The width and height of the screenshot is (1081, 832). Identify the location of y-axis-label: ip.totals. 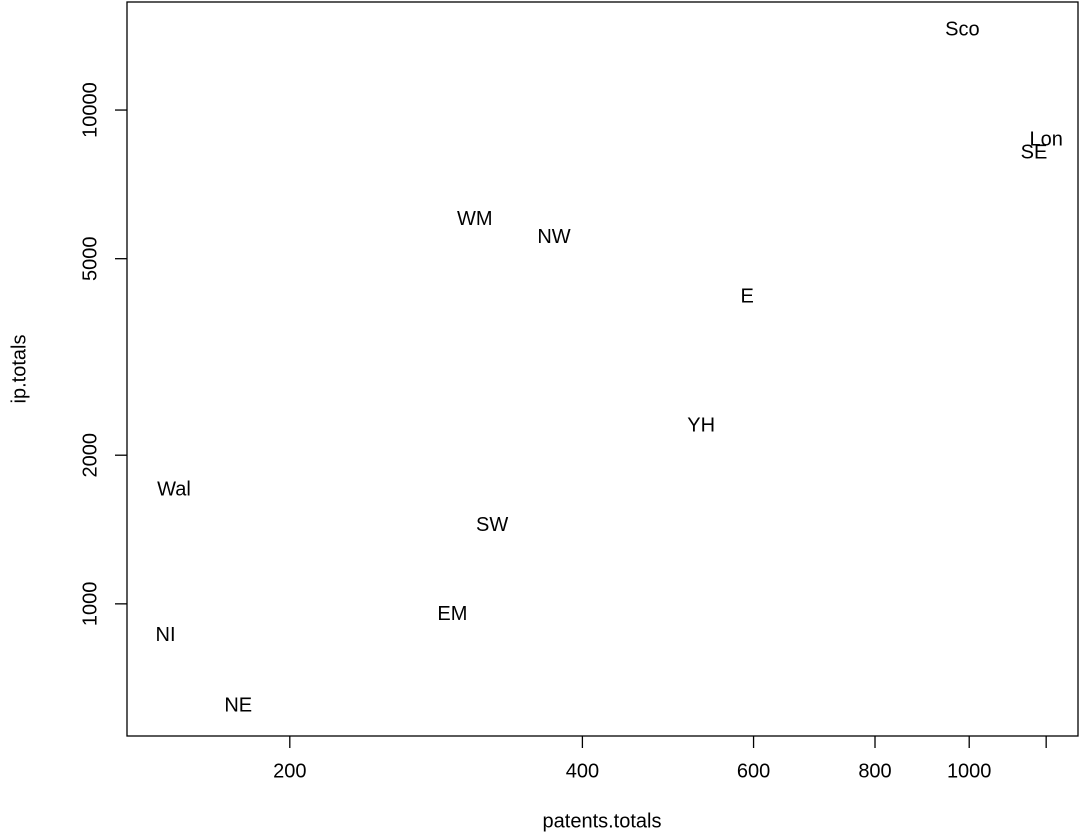
(19, 369).